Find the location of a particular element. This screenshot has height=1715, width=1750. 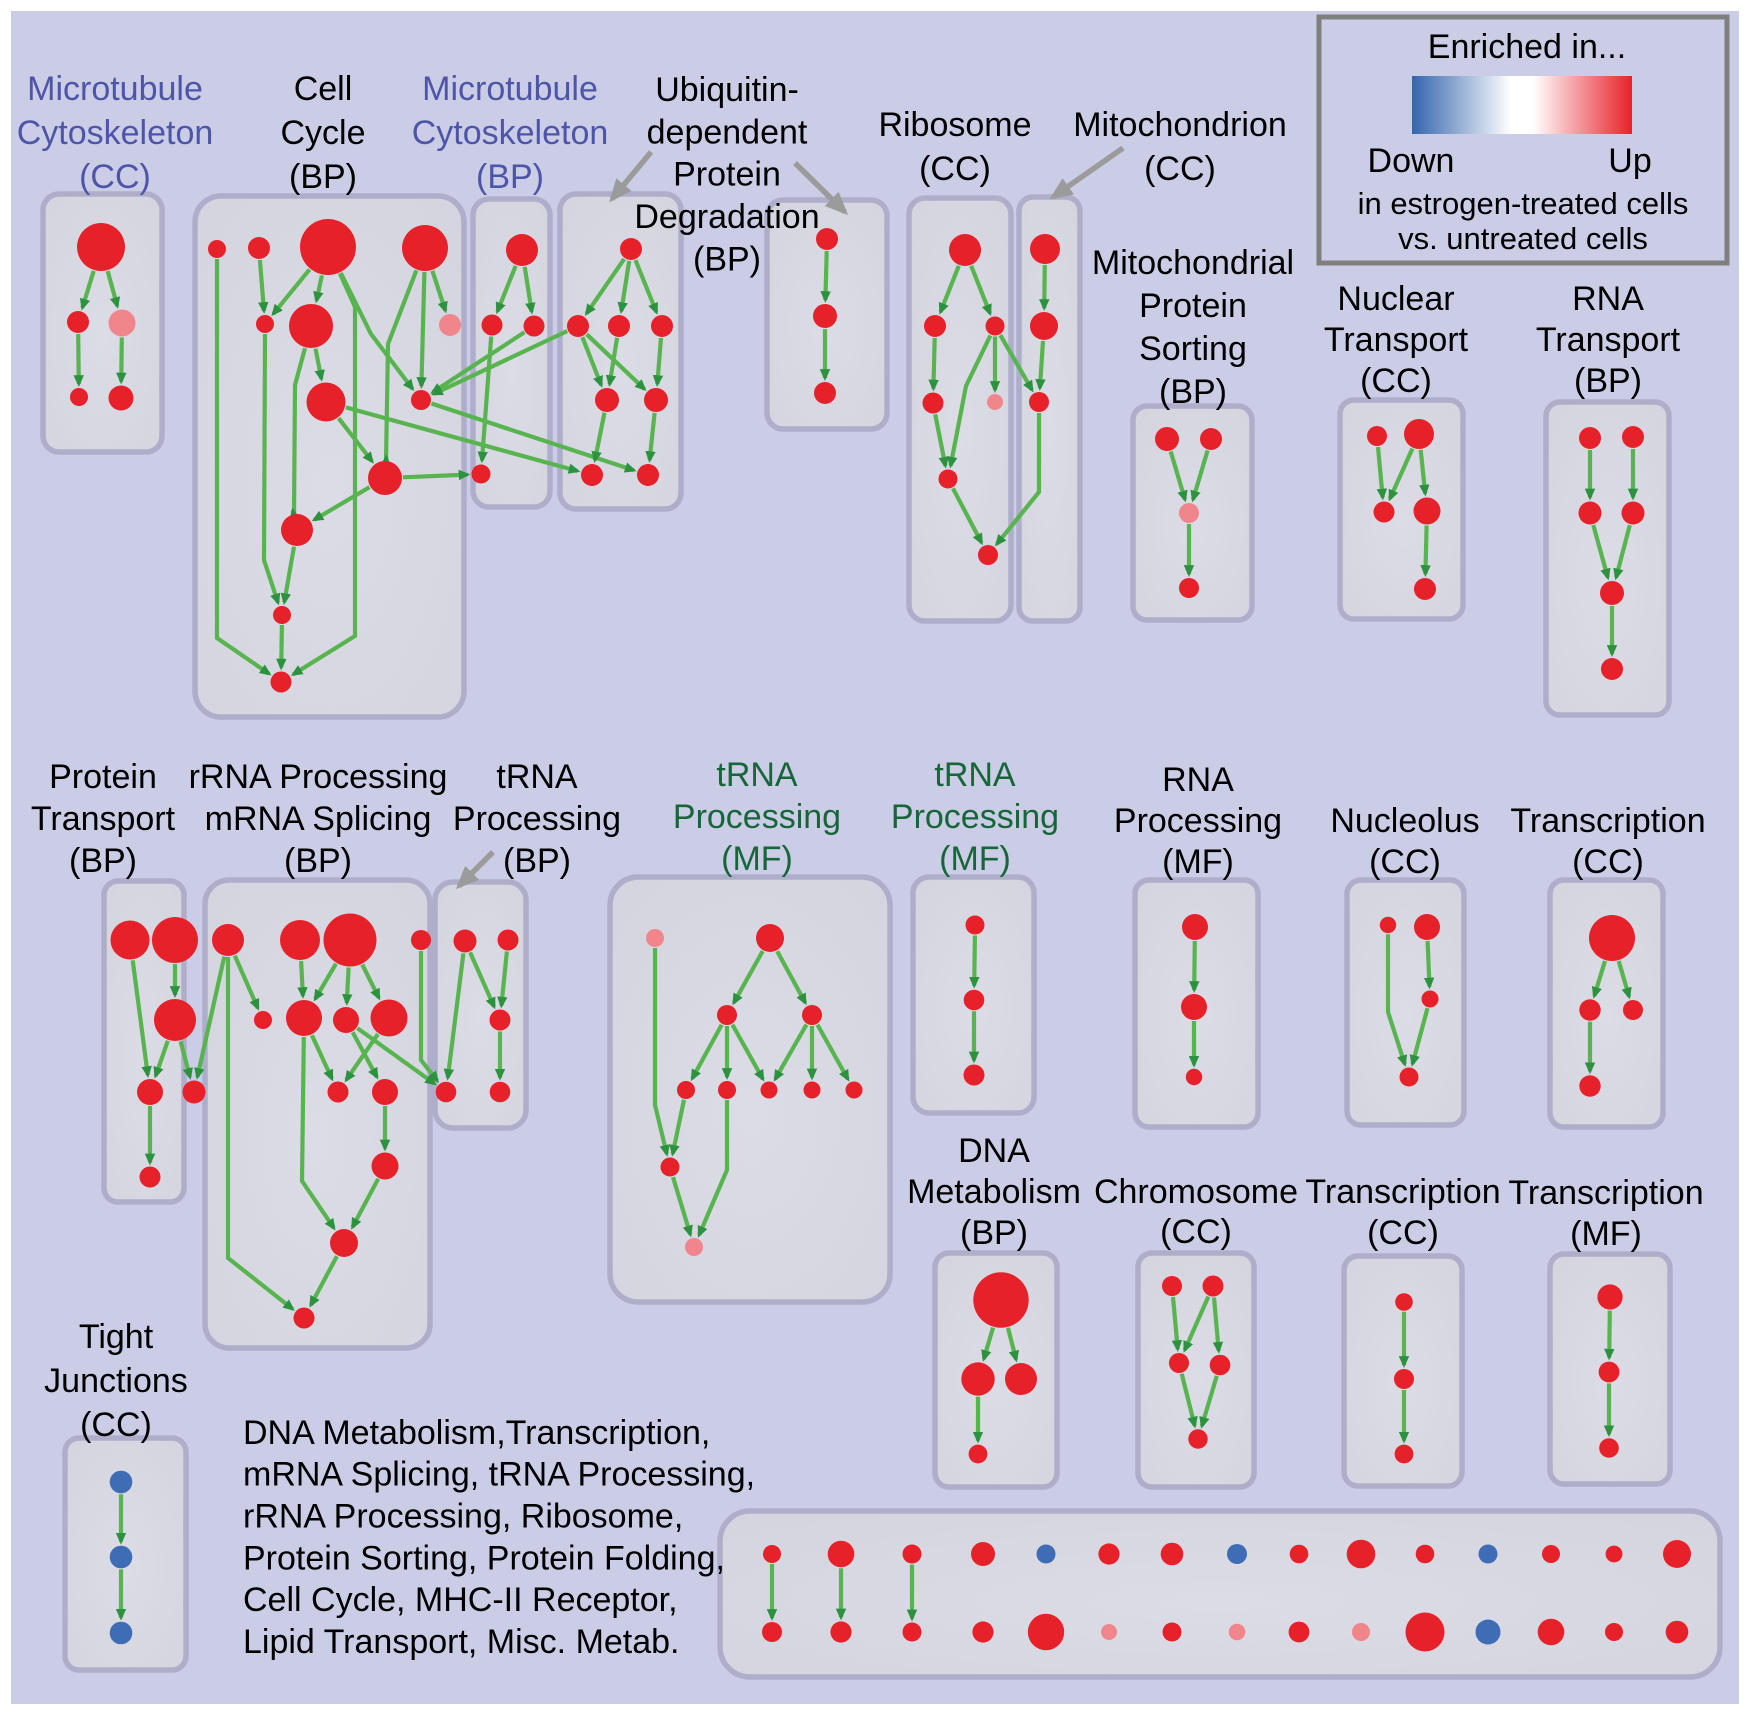

svg-text: Ribosome is located at coordinates (954, 125).